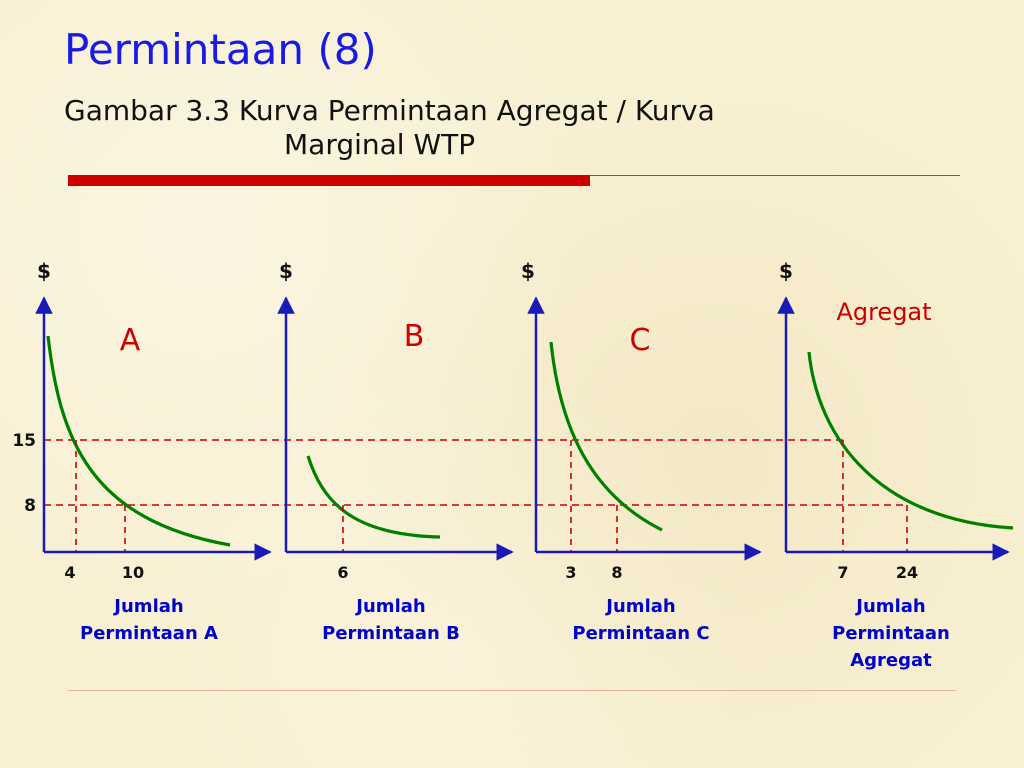 This screenshot has height=768, width=1024. Describe the element at coordinates (512, 690) in the screenshot. I see `footer-divider` at that location.